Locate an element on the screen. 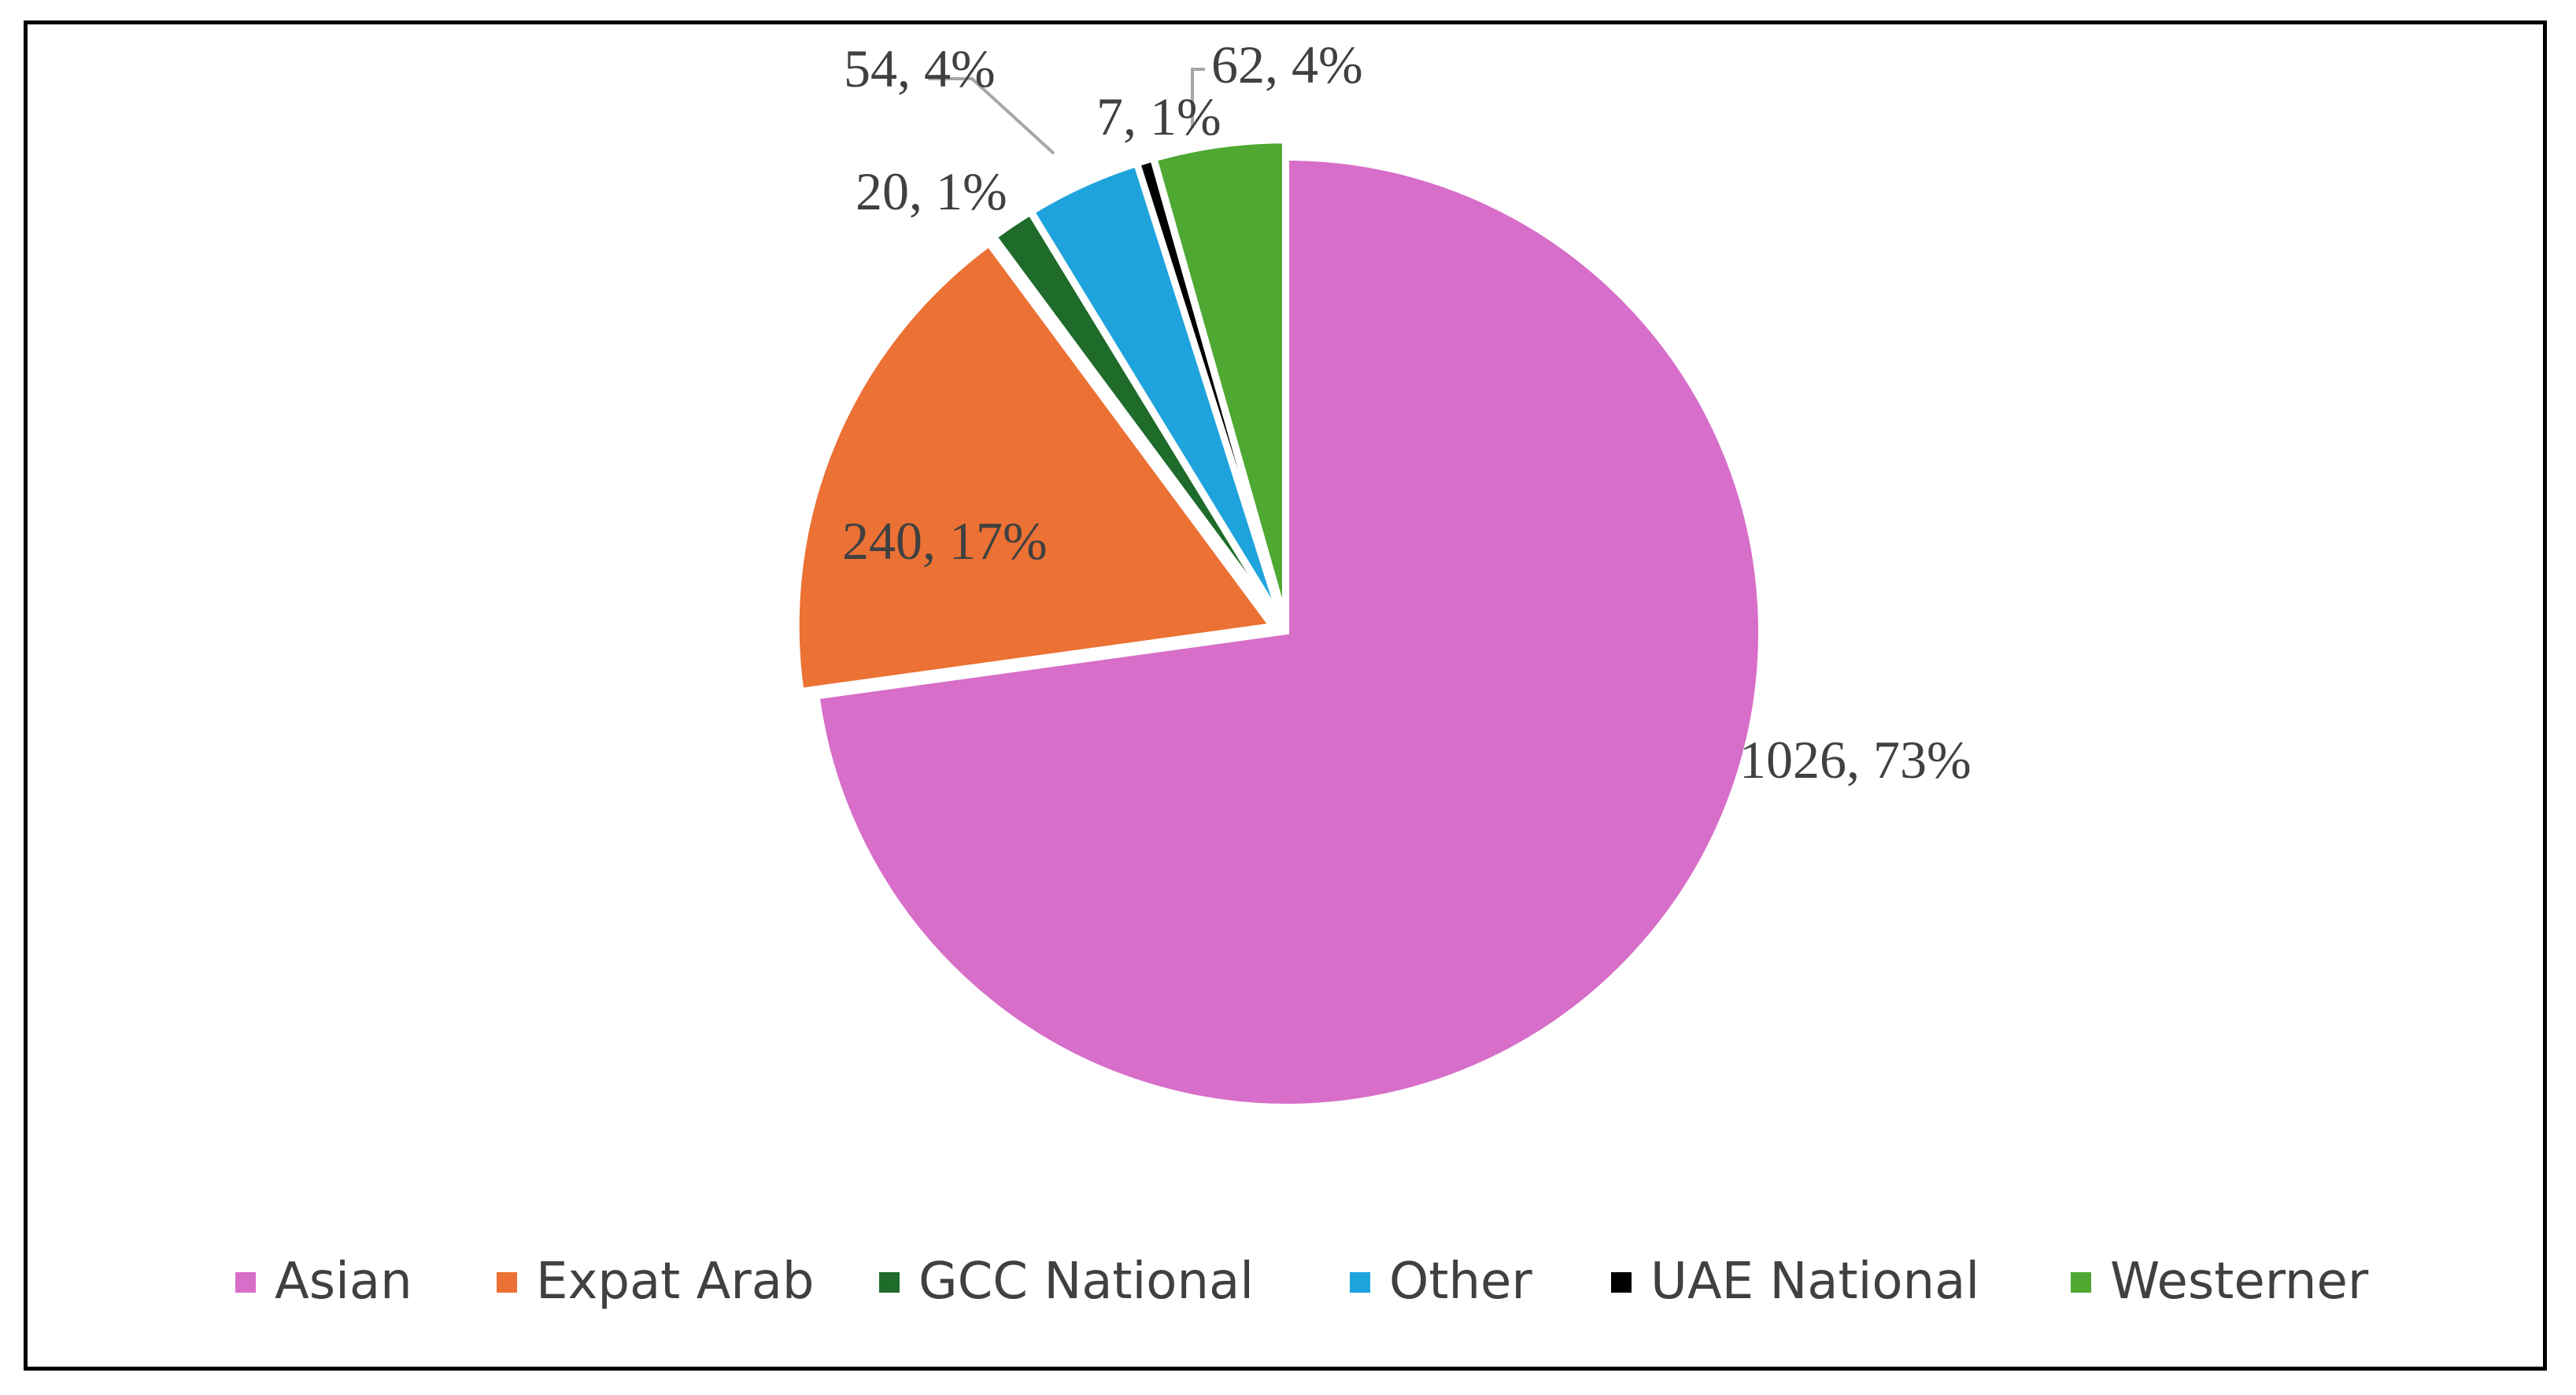 The height and width of the screenshot is (1395, 2576). slice-uae-national is located at coordinates (1209, 386).